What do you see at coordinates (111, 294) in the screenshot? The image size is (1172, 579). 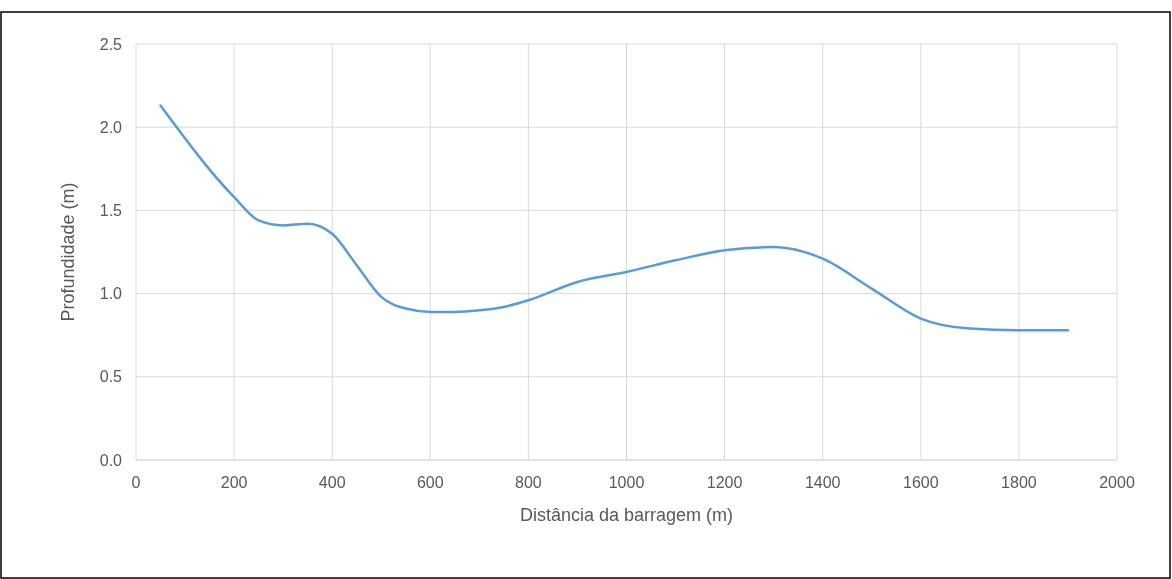 I see `y-tick-label: 1.0` at bounding box center [111, 294].